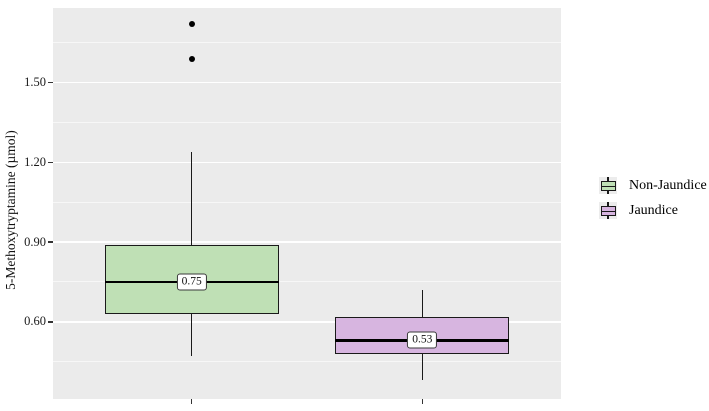 The image size is (709, 411). What do you see at coordinates (35, 241) in the screenshot?
I see `y-tick-label: 0.90` at bounding box center [35, 241].